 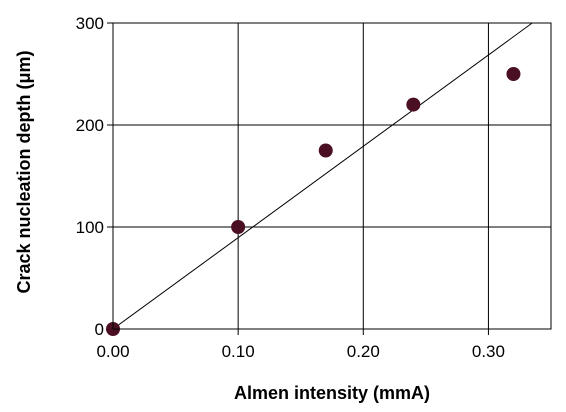 What do you see at coordinates (99, 329) in the screenshot?
I see `y-tick-label: 0` at bounding box center [99, 329].